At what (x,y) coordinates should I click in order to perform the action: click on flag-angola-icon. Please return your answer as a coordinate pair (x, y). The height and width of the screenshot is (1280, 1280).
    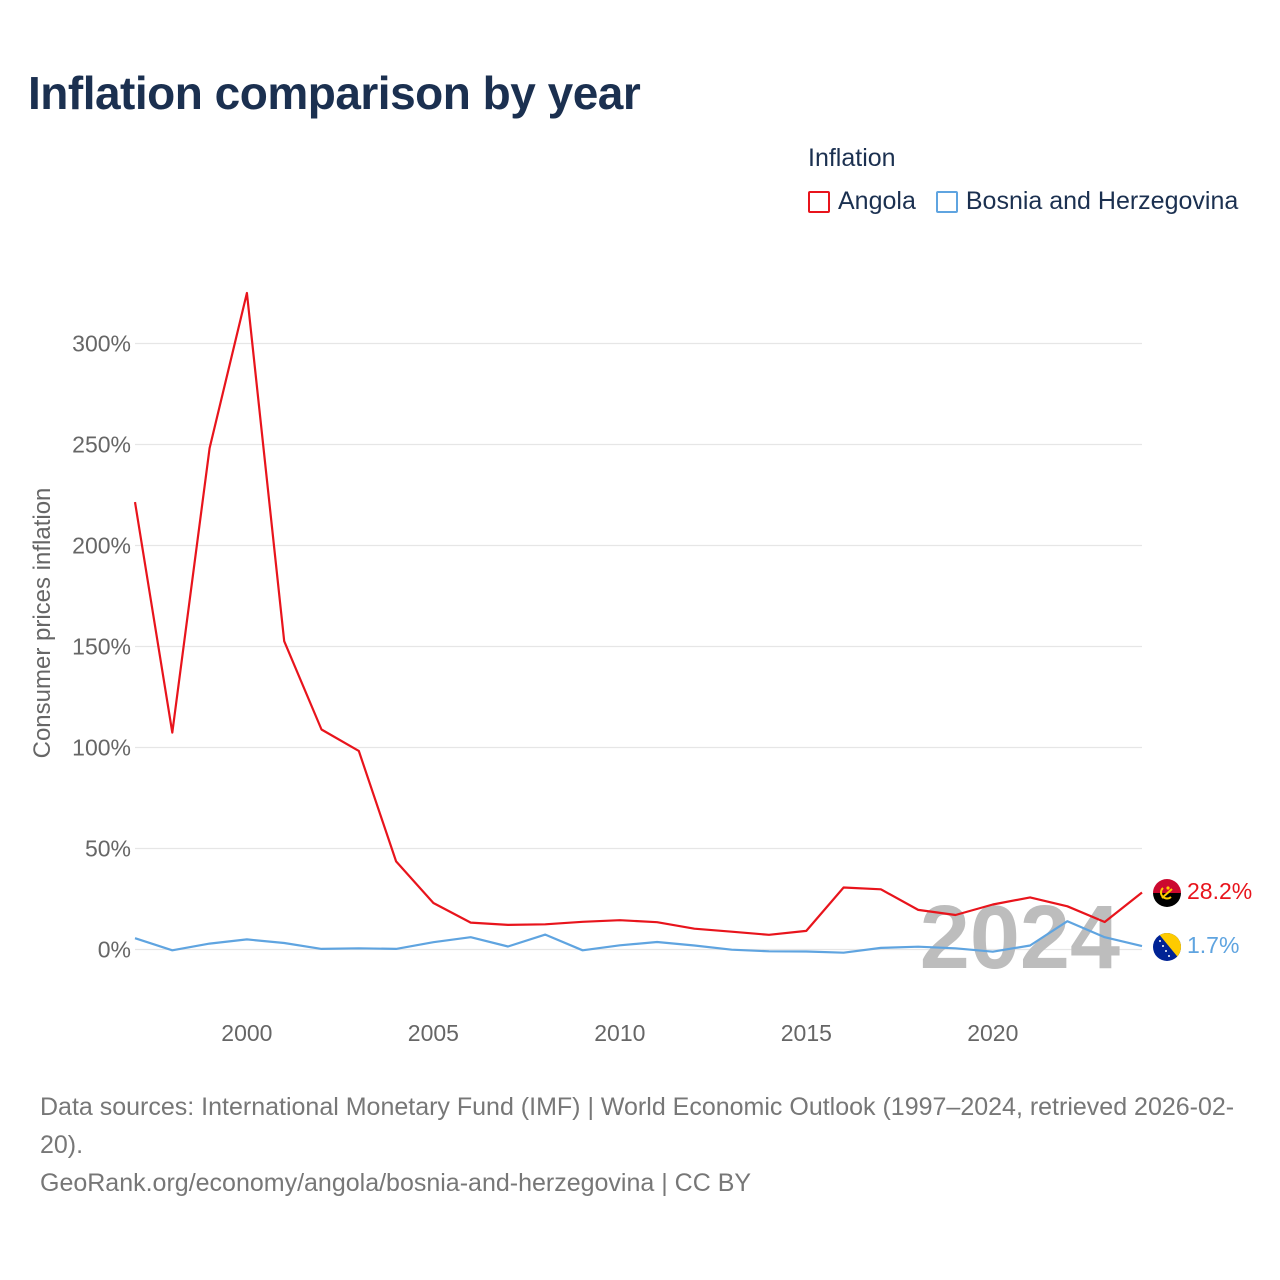
    Looking at the image, I should click on (1167, 893).